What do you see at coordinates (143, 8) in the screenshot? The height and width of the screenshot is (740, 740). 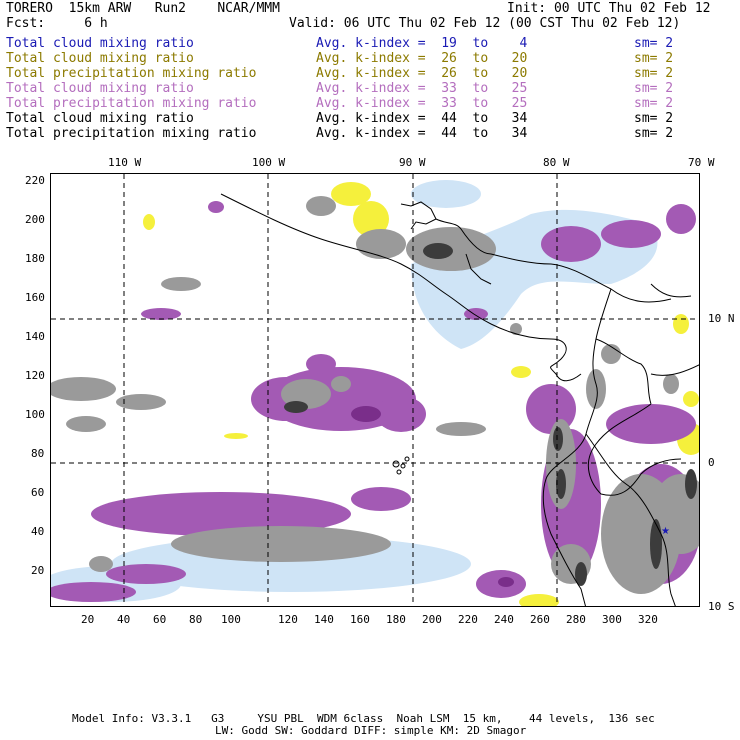 I see `model-title: TORERO 15km ARW Run2 NCAR/MMM` at bounding box center [143, 8].